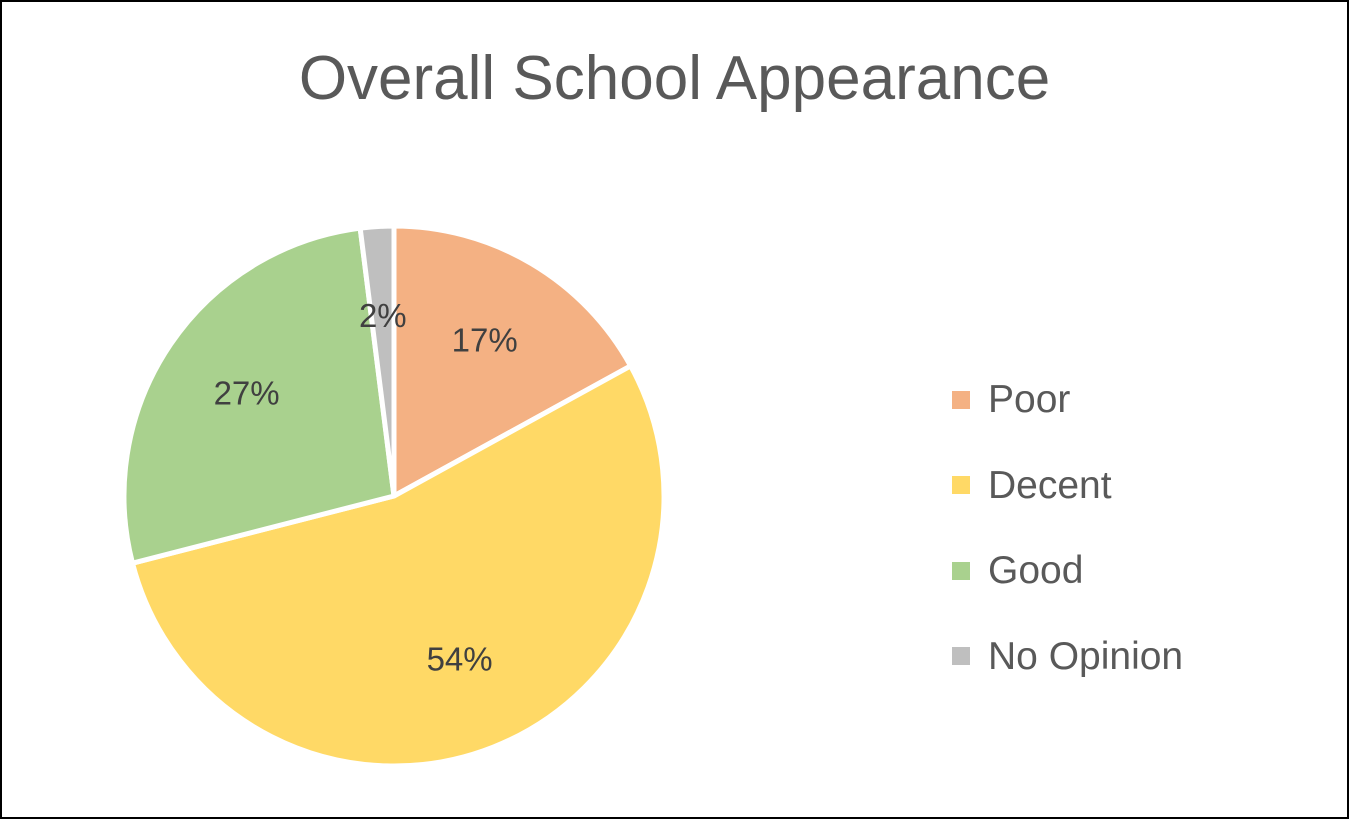 This screenshot has width=1349, height=819. Describe the element at coordinates (1029, 400) in the screenshot. I see `legend-label-poor: Poor` at that location.